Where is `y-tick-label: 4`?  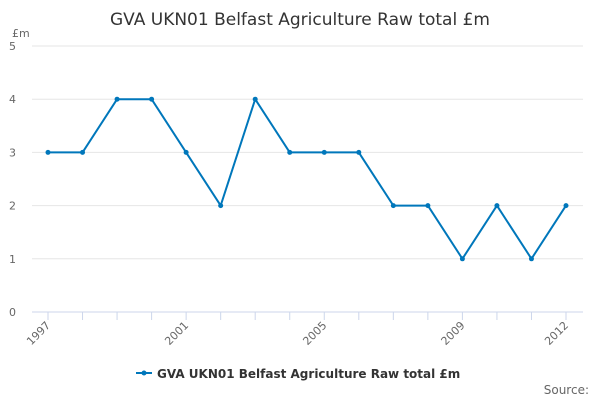 y-tick-label: 4 is located at coordinates (12, 99).